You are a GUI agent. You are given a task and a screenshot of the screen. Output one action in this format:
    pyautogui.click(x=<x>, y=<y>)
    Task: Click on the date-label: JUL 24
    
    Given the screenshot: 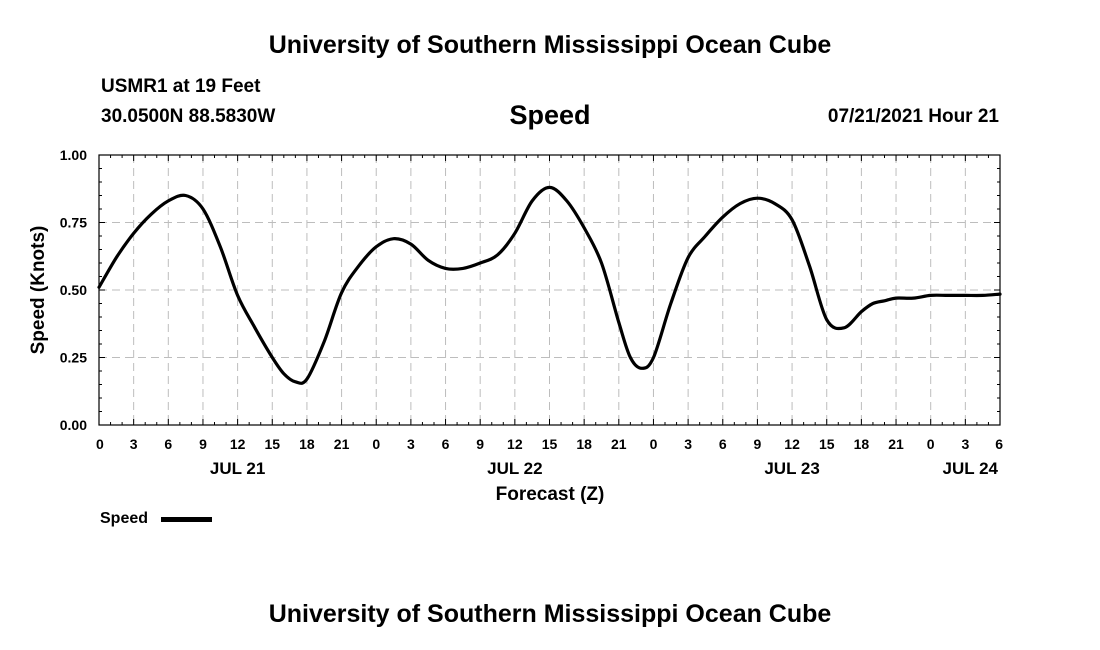 What is the action you would take?
    pyautogui.click(x=971, y=468)
    